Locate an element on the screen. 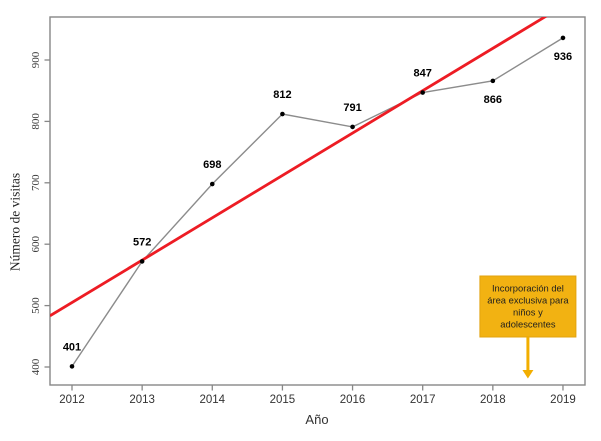 Image resolution: width=601 pixels, height=441 pixels. x-tick-label: 2013 is located at coordinates (142, 400).